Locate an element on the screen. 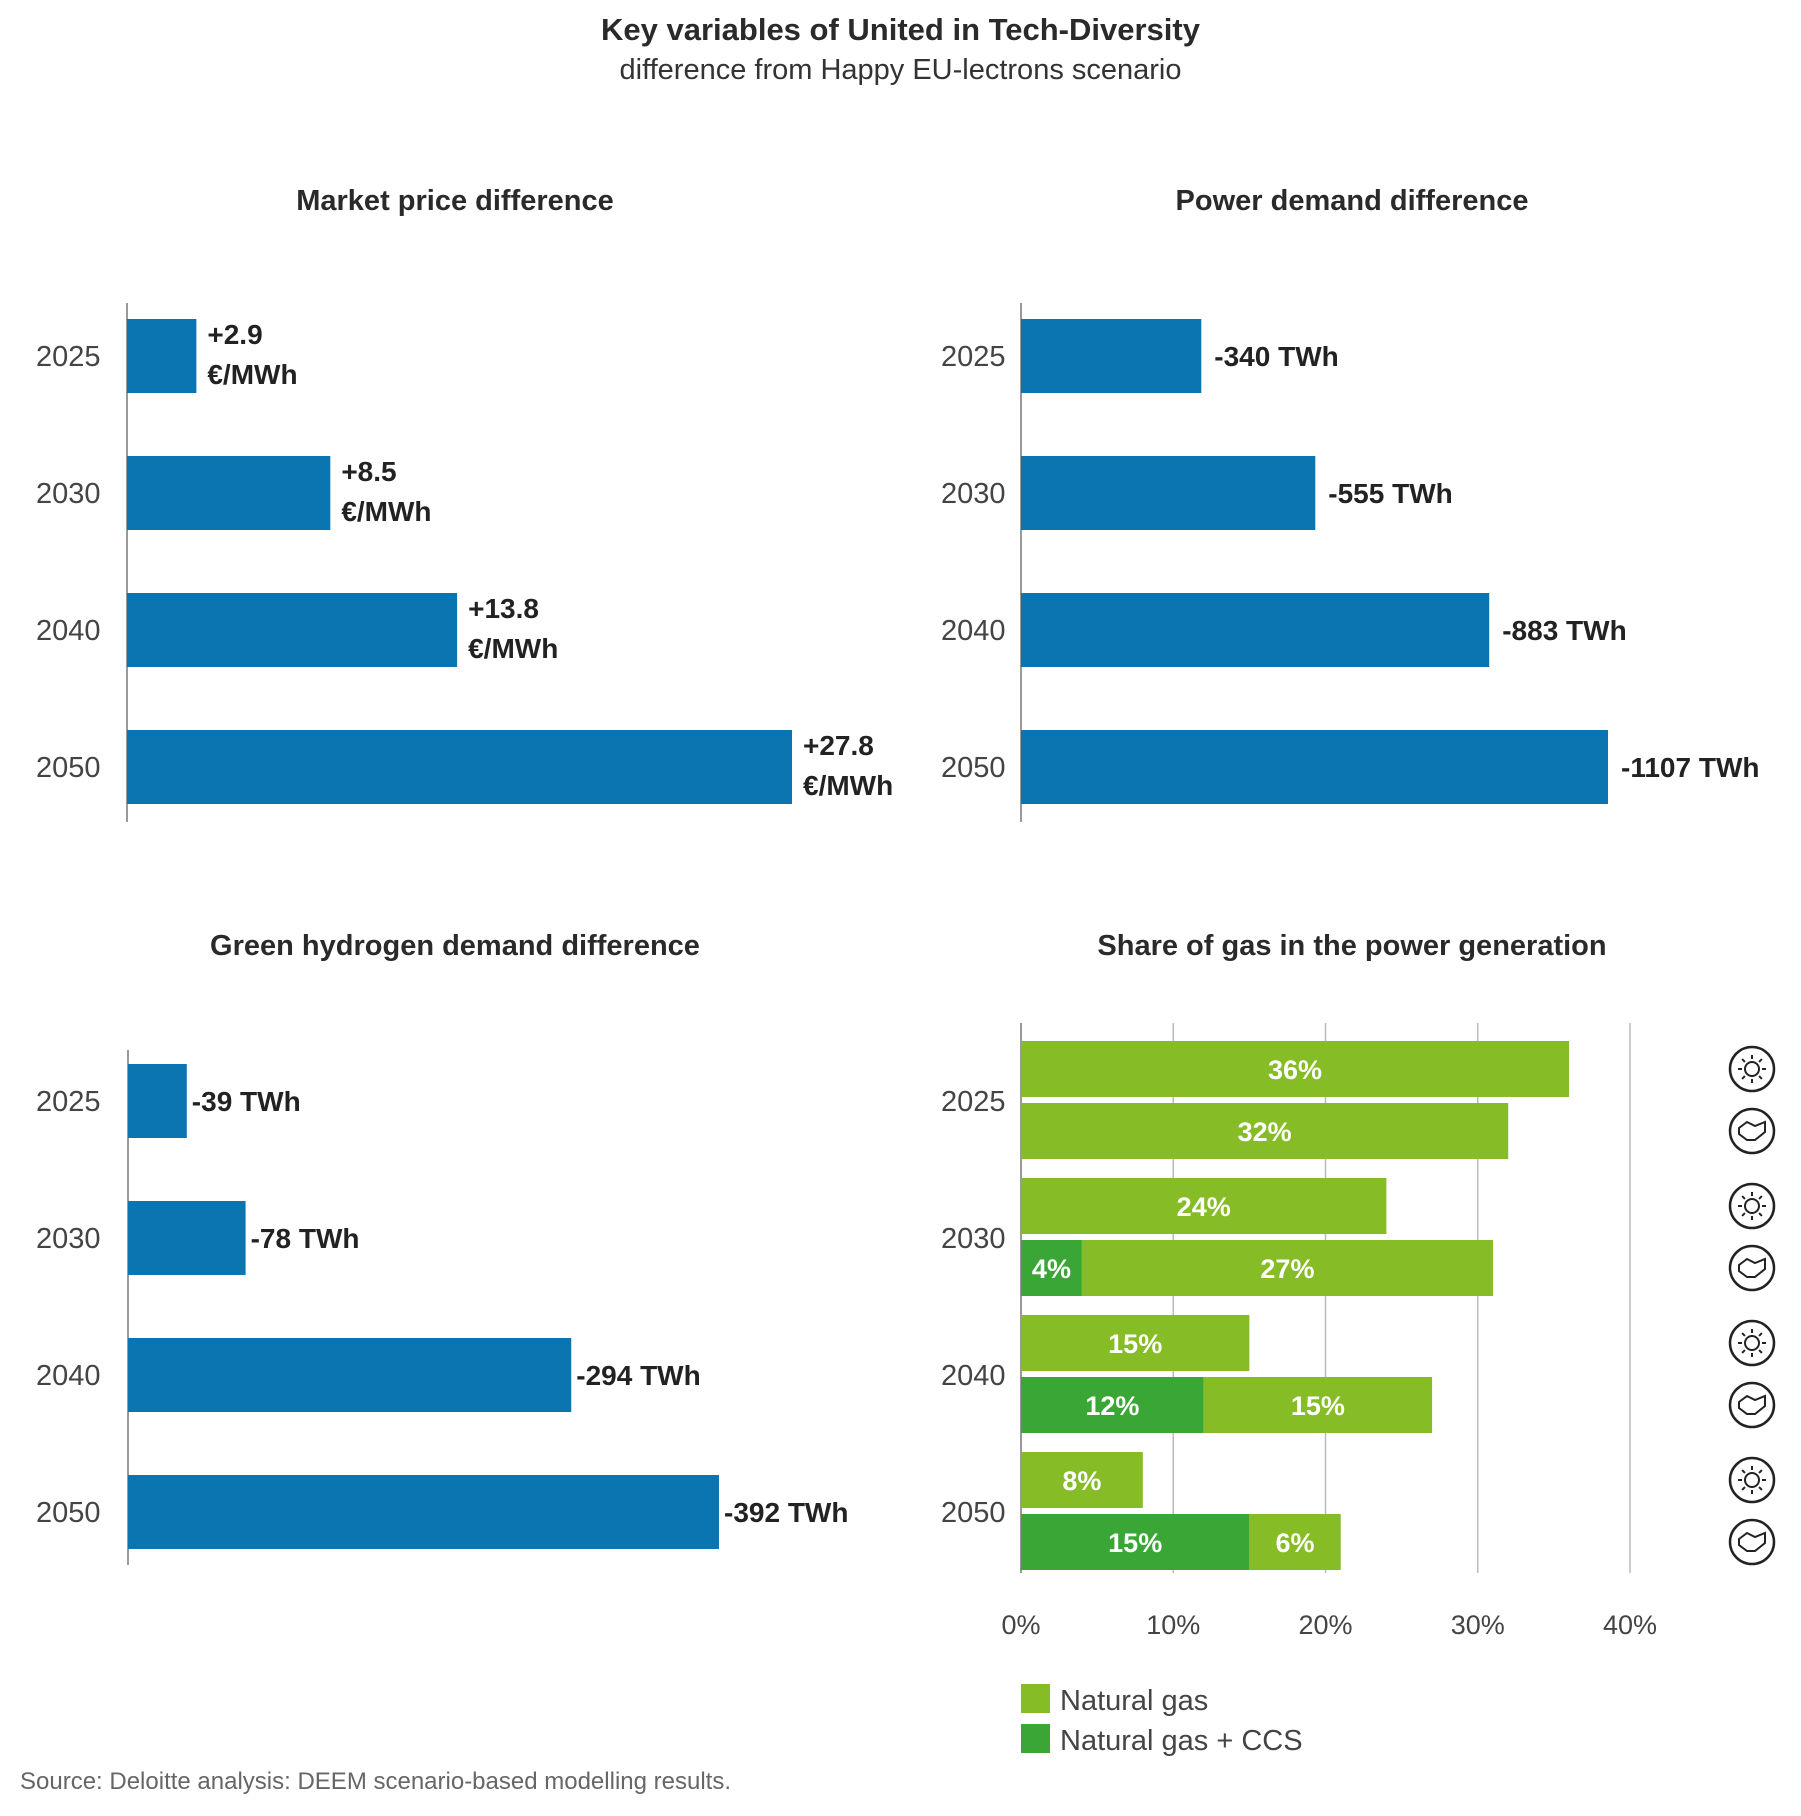  segment-label: 32% is located at coordinates (1265, 1132).